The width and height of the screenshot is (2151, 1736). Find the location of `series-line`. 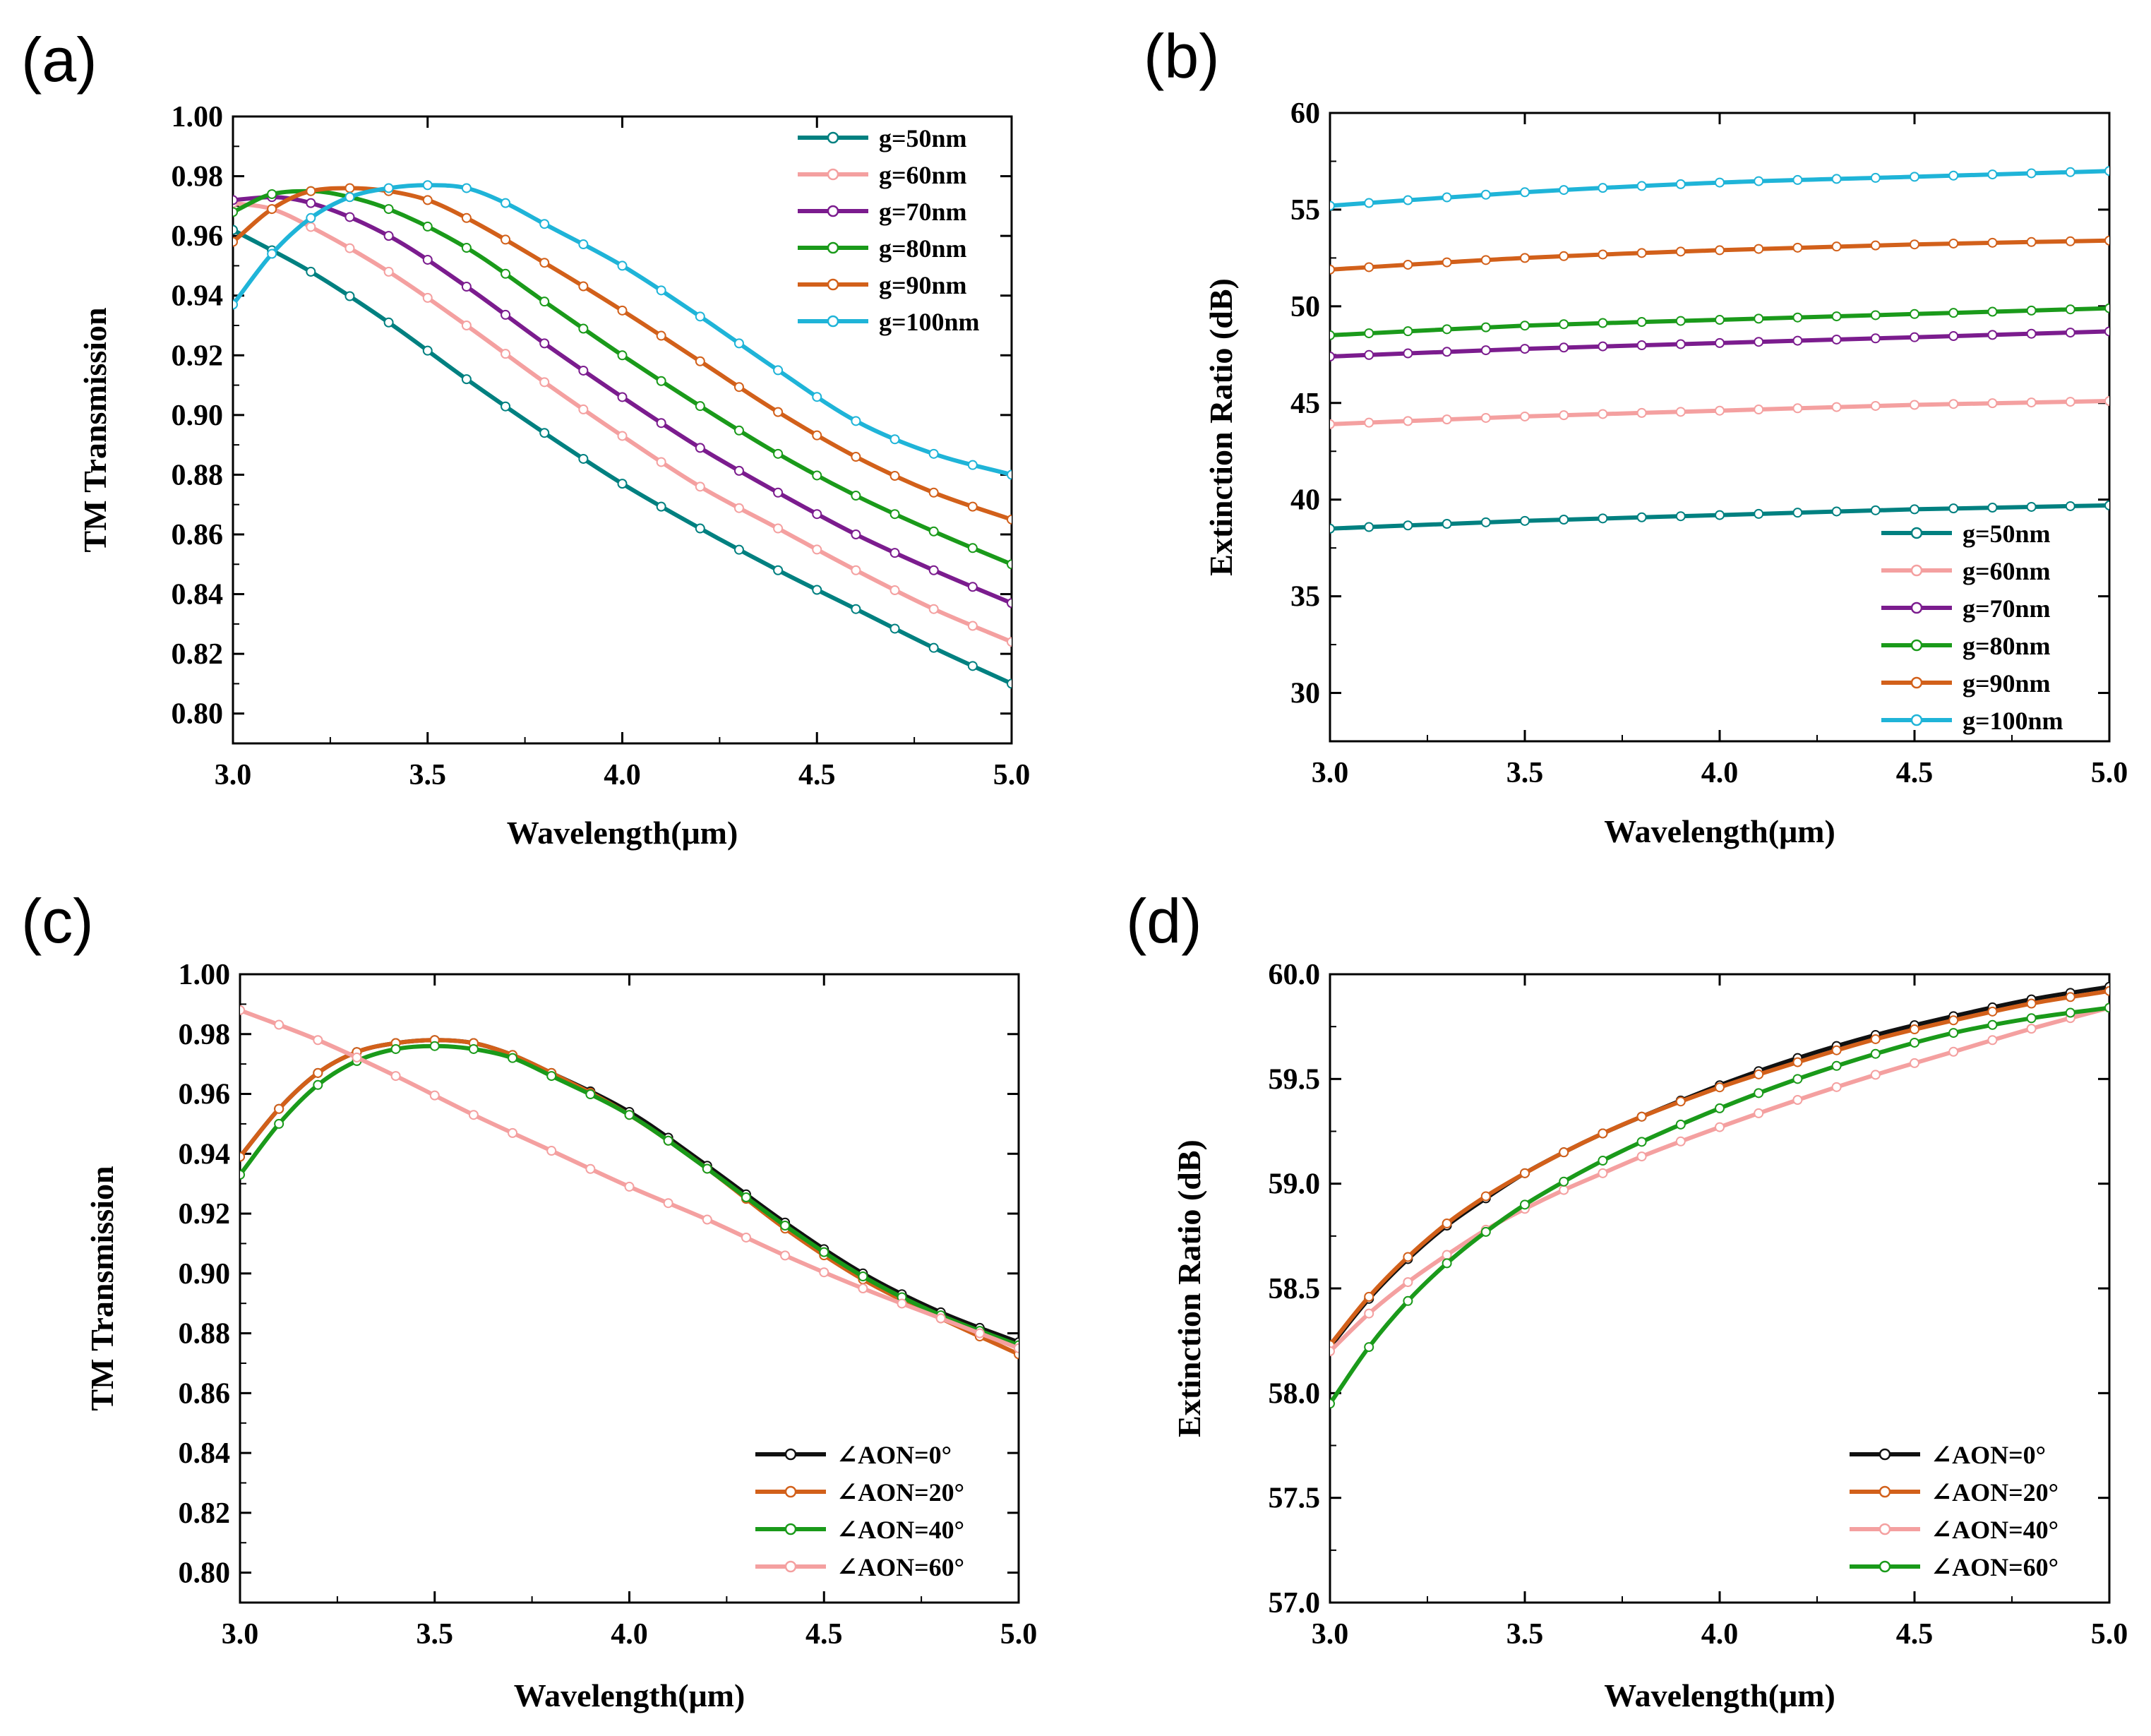

series-line is located at coordinates (622, 422).